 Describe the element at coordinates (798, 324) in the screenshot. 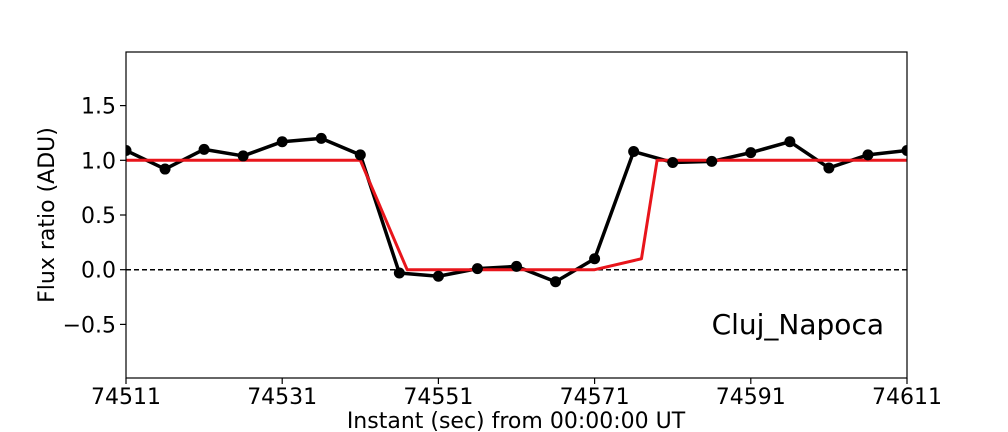

I see `station-label: Cluj_Napoca` at that location.